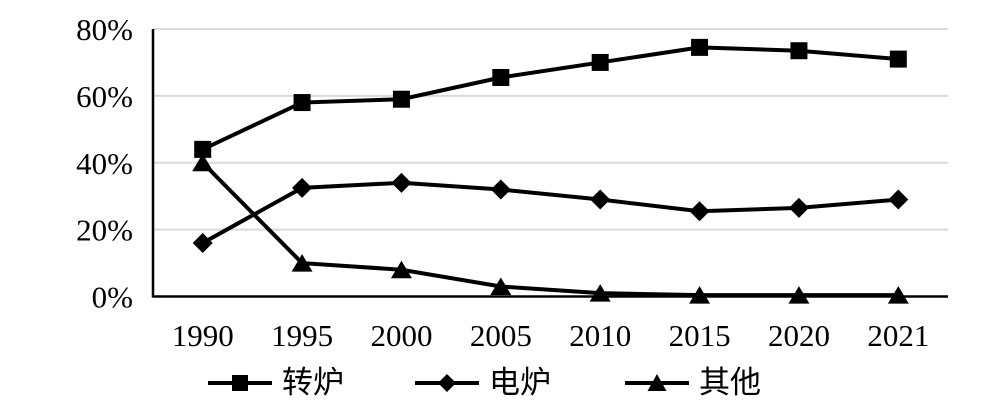  Describe the element at coordinates (104, 230) in the screenshot. I see `y-axis-label-20: 20%` at that location.